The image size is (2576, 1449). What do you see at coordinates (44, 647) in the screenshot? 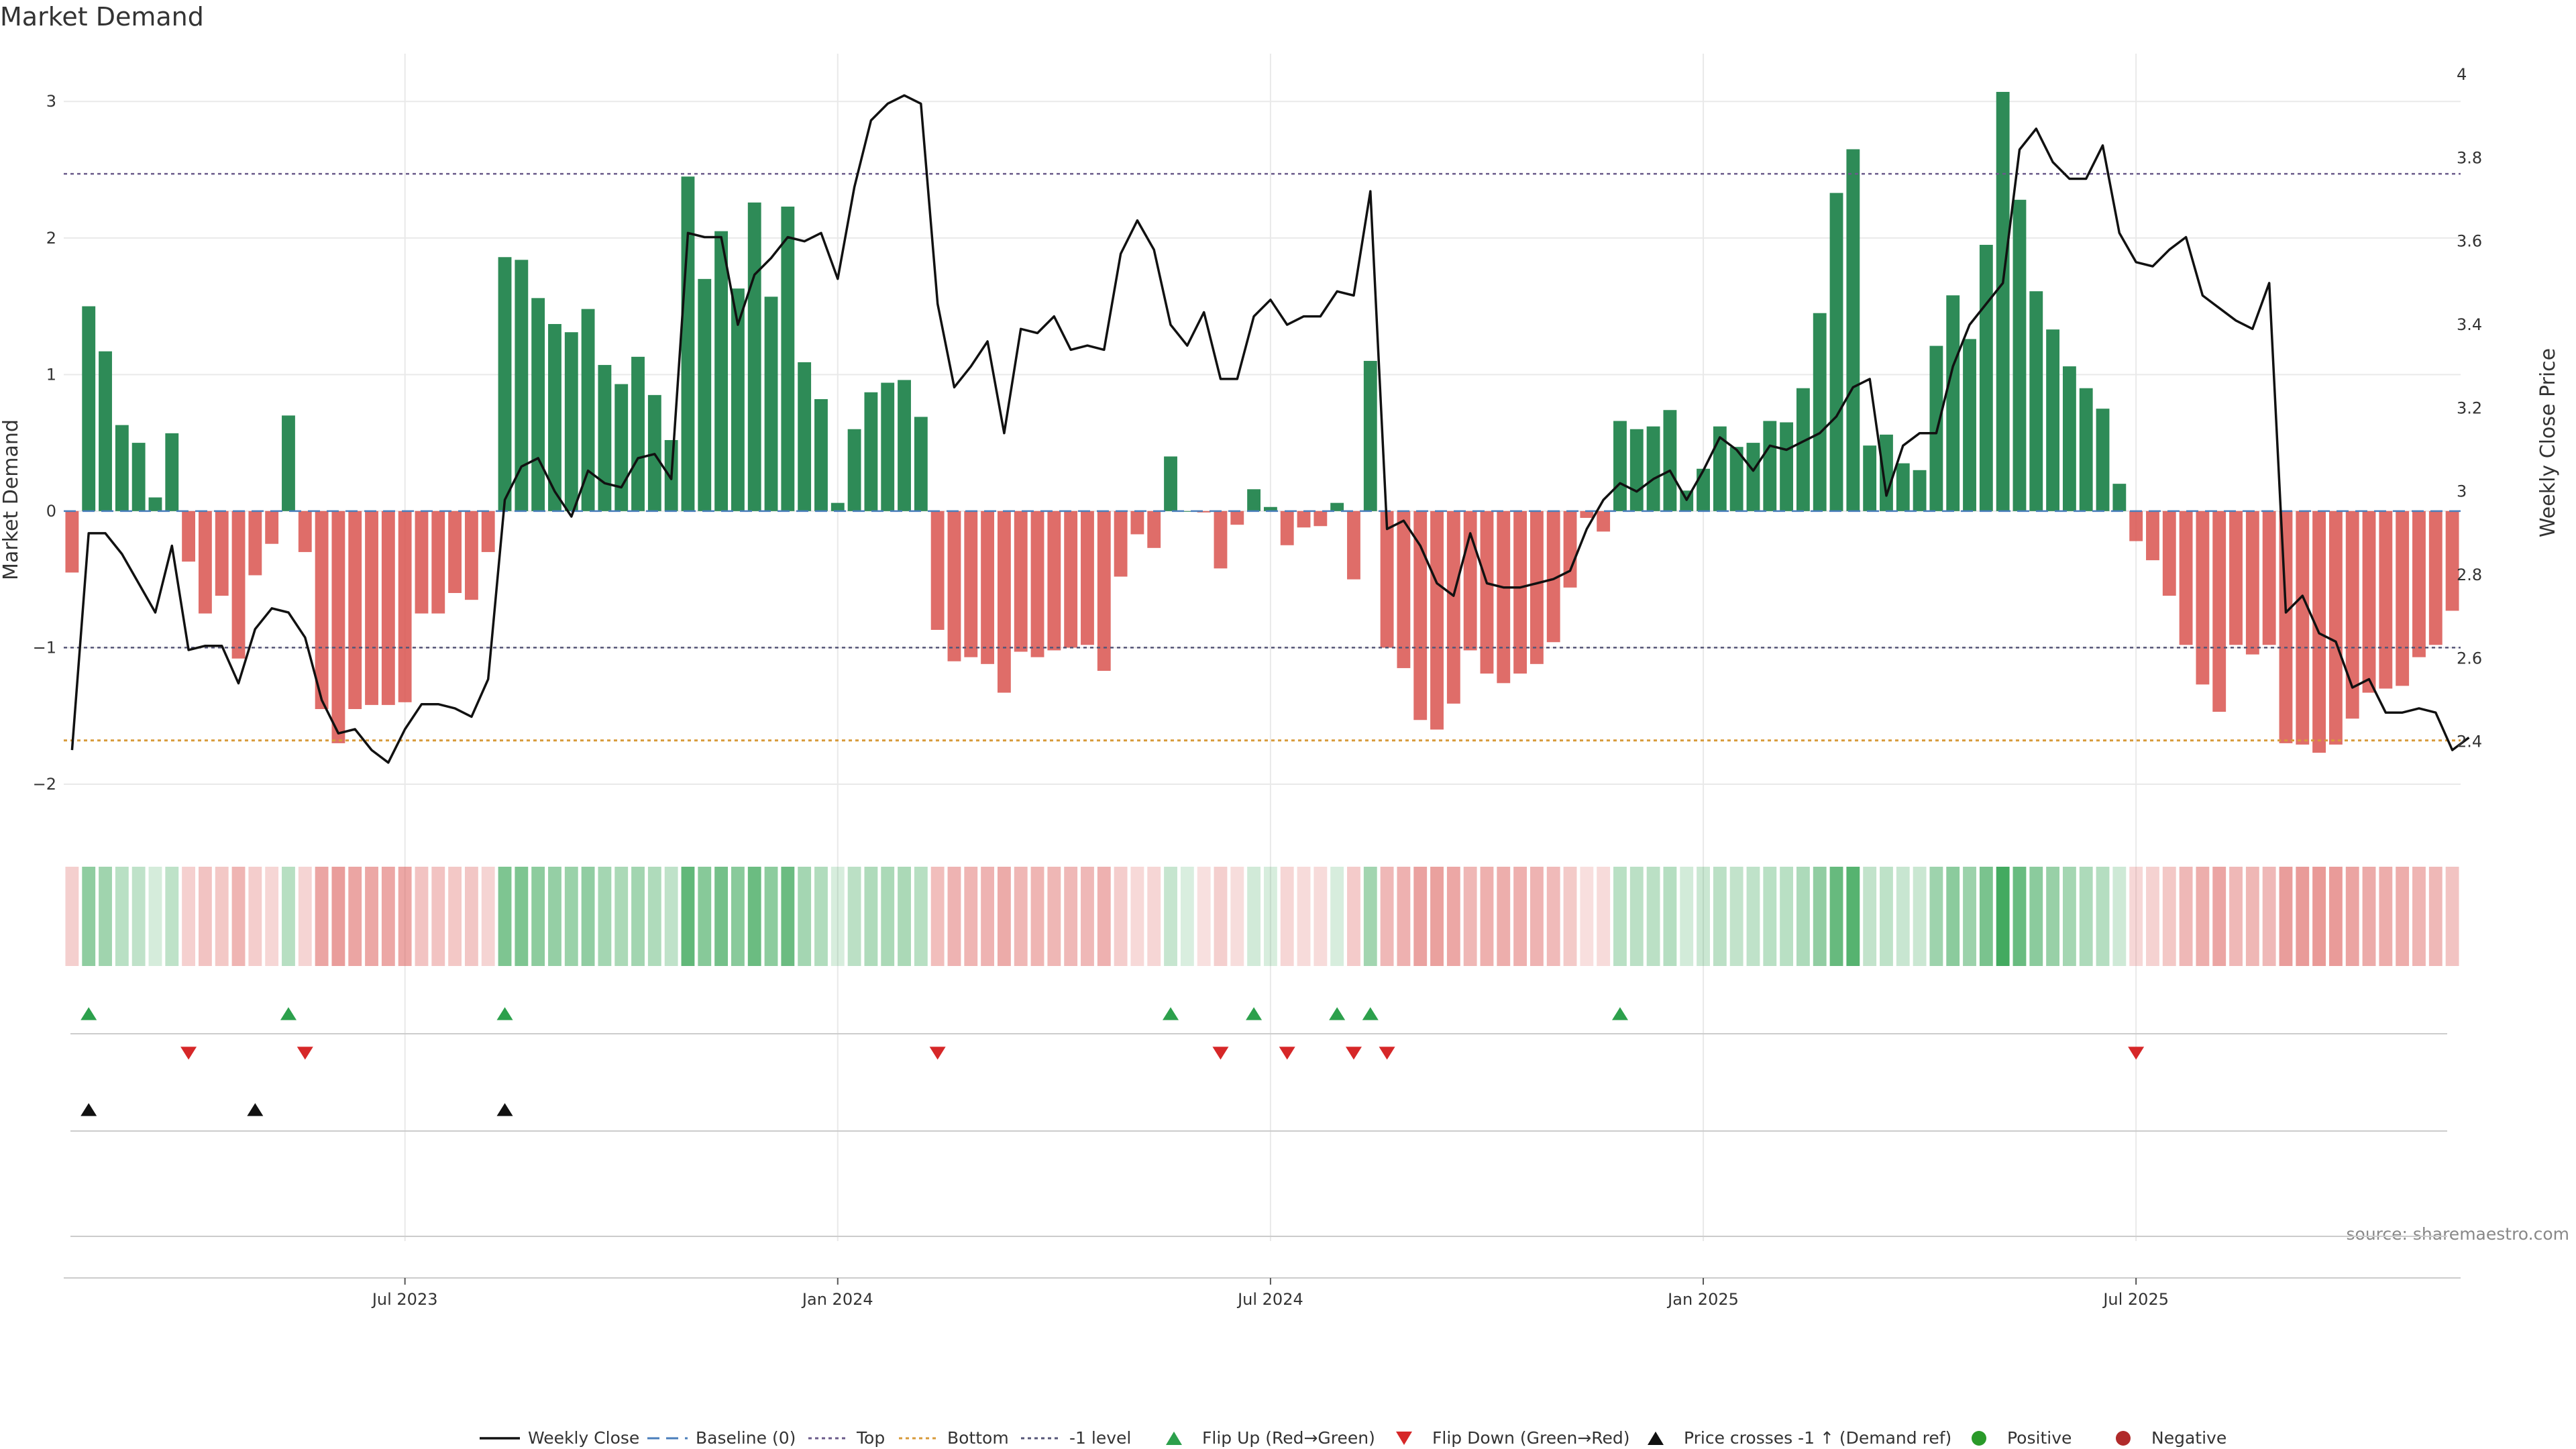
I see `y-tick-label: −1` at bounding box center [44, 647].